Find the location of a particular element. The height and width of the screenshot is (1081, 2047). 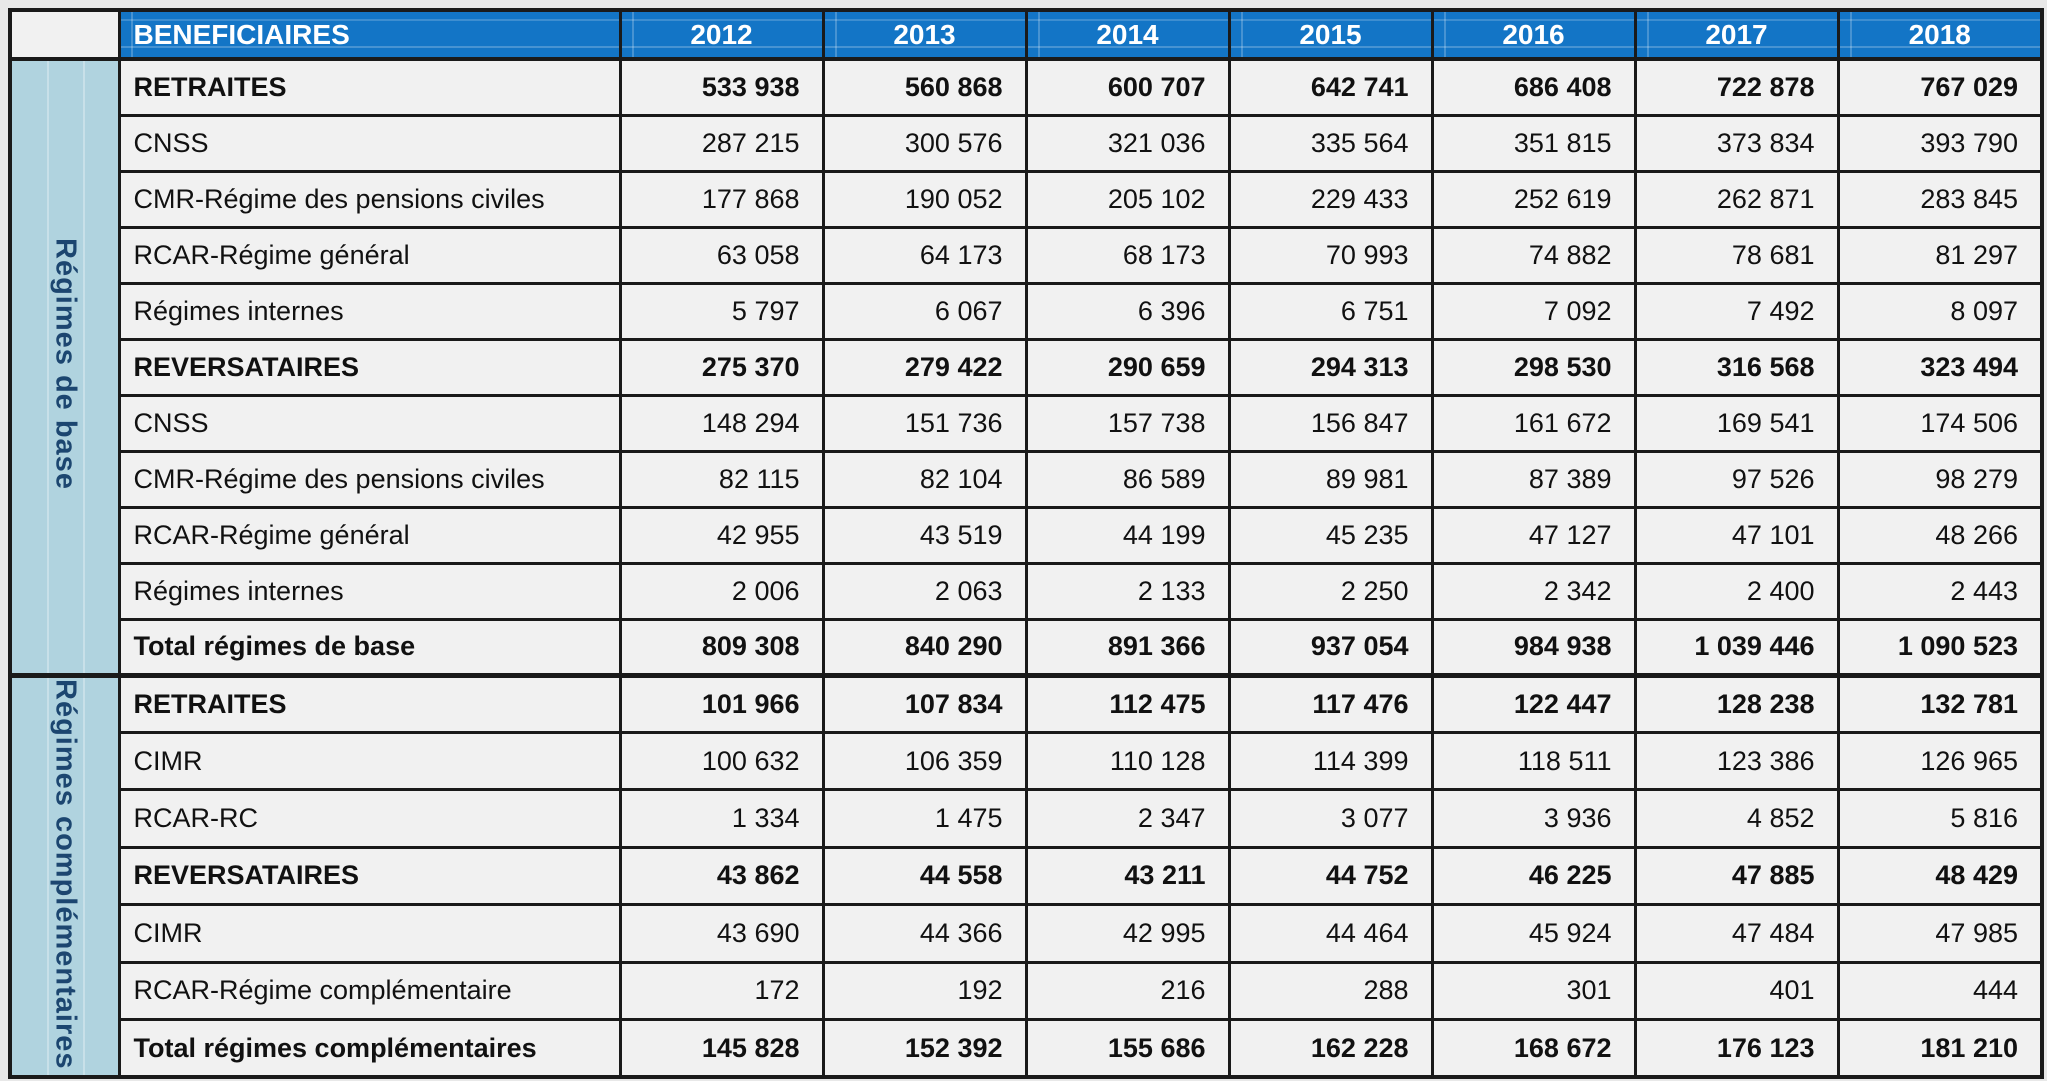

value-cell: 2 443 is located at coordinates (1940, 591).